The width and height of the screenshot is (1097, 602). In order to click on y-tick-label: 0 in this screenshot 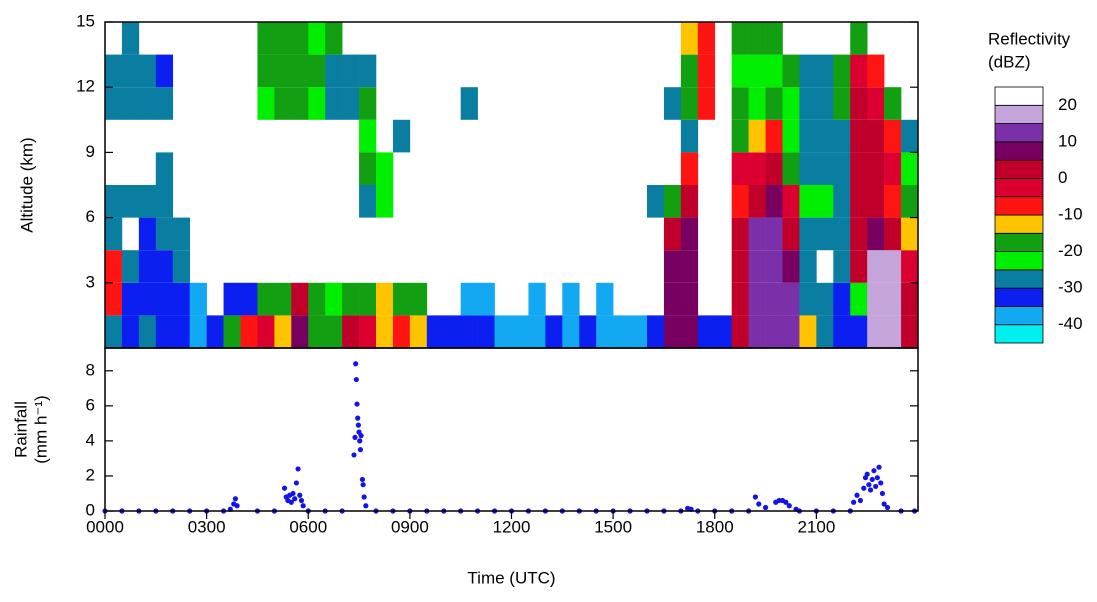, I will do `click(90, 509)`.